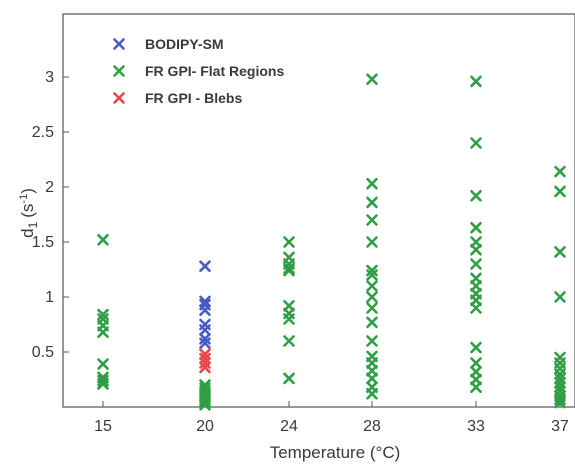 The height and width of the screenshot is (464, 575). Describe the element at coordinates (335, 452) in the screenshot. I see `x-axis-label: Temperature (°C)` at that location.